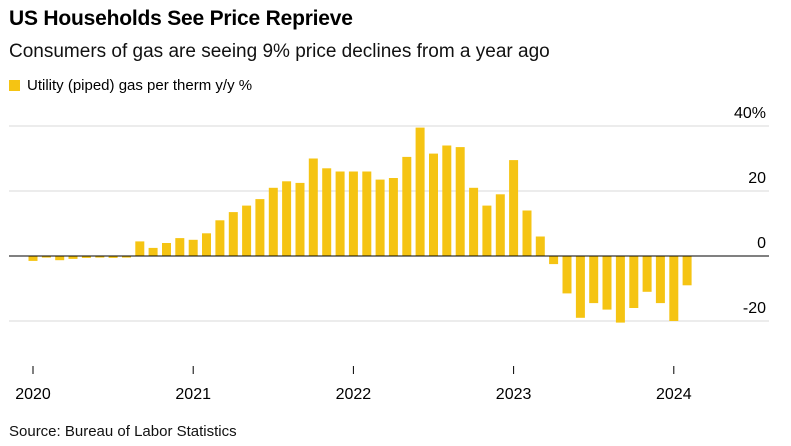 The width and height of the screenshot is (791, 446). I want to click on y-tick-label: -20, so click(754, 308).